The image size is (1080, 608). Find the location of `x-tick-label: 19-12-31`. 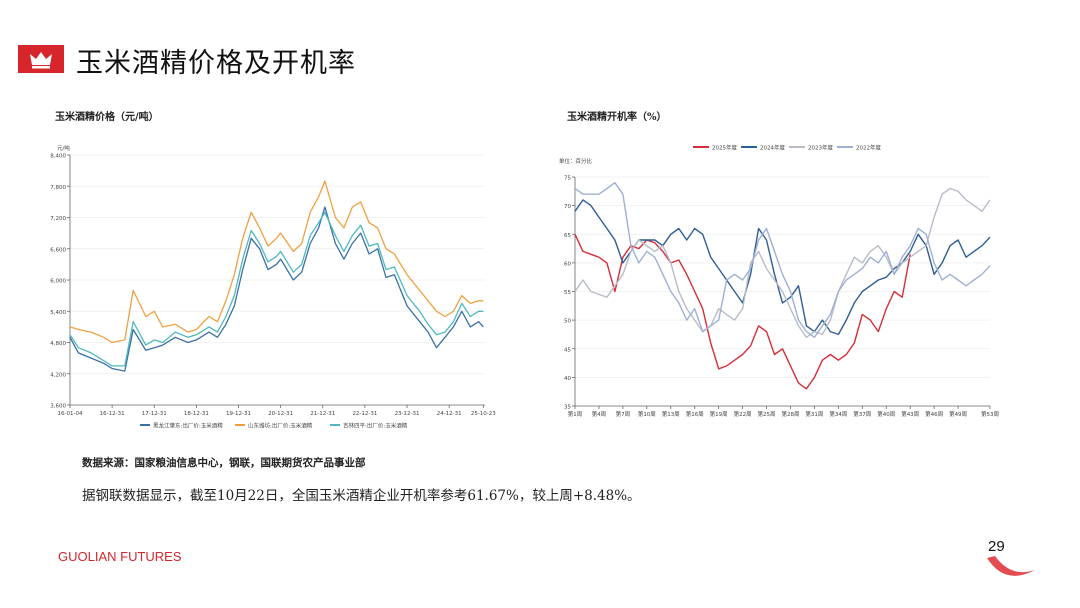

x-tick-label: 19-12-31 is located at coordinates (238, 414).